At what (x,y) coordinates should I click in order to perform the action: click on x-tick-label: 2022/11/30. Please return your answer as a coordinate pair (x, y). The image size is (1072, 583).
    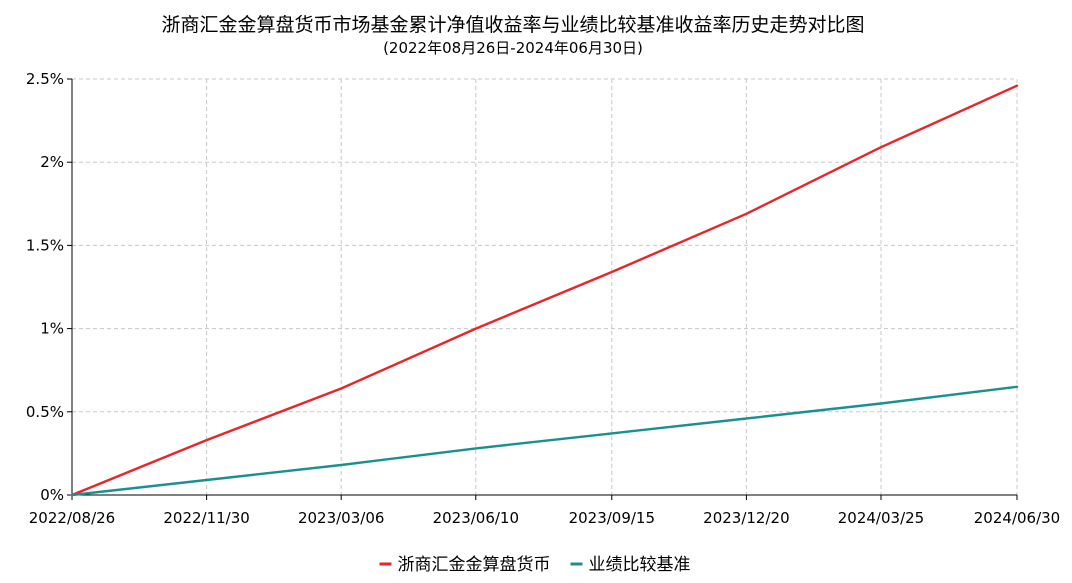
    Looking at the image, I should click on (206, 518).